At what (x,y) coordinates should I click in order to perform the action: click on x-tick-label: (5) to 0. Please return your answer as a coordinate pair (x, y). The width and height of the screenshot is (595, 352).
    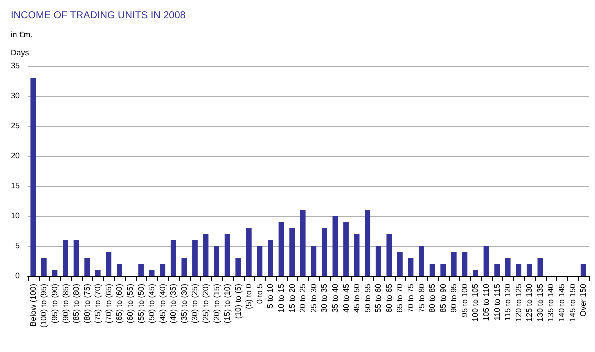
    Looking at the image, I should click on (249, 296).